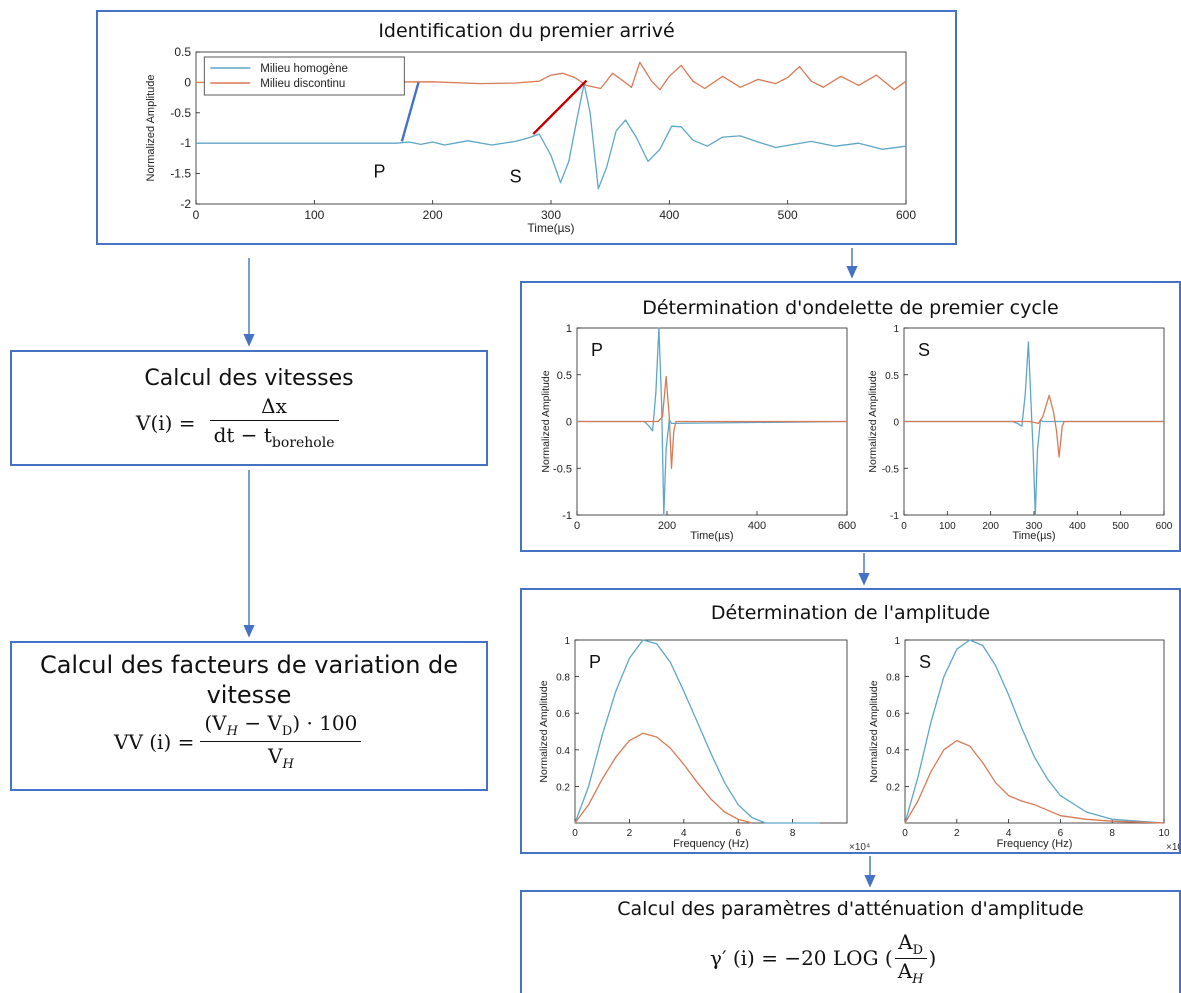 The image size is (1181, 993). What do you see at coordinates (1035, 844) in the screenshot?
I see `x-axis-label: Frequency (Hz)` at bounding box center [1035, 844].